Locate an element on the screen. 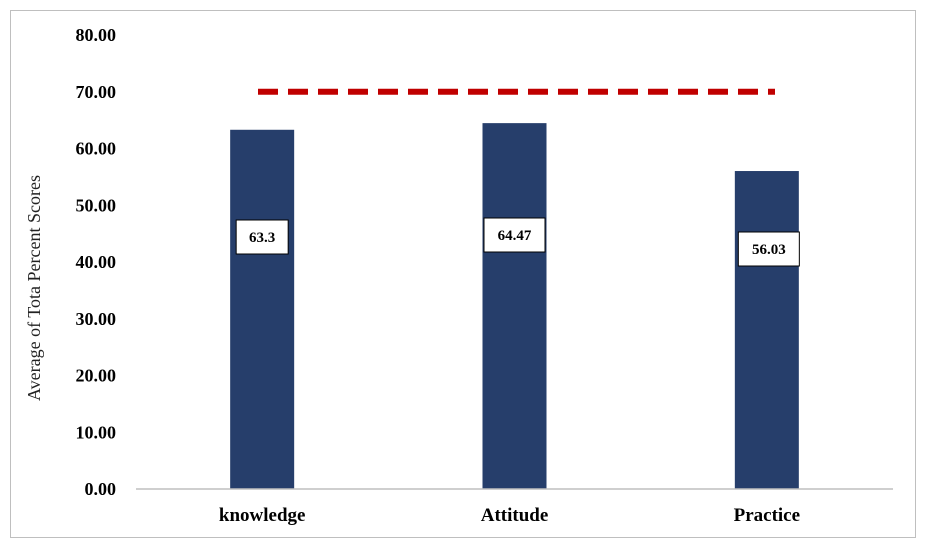 The height and width of the screenshot is (547, 927). y-tick-label: 40.00 is located at coordinates (96, 262).